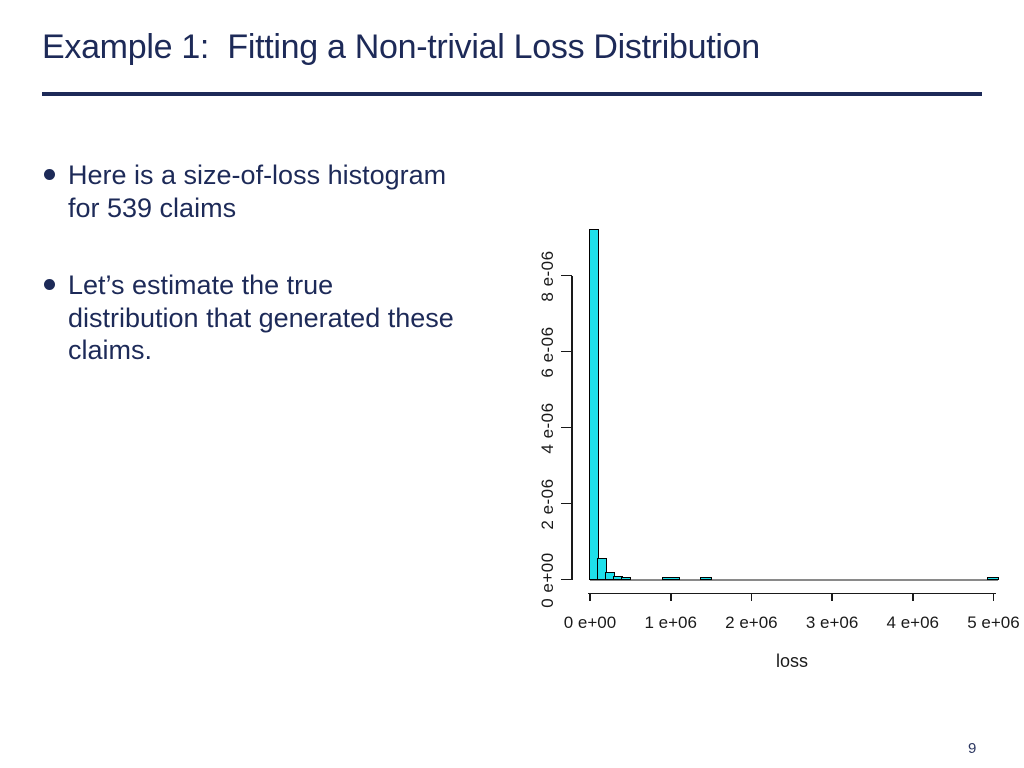 The image size is (1024, 768). I want to click on y-axis-line, so click(572, 427).